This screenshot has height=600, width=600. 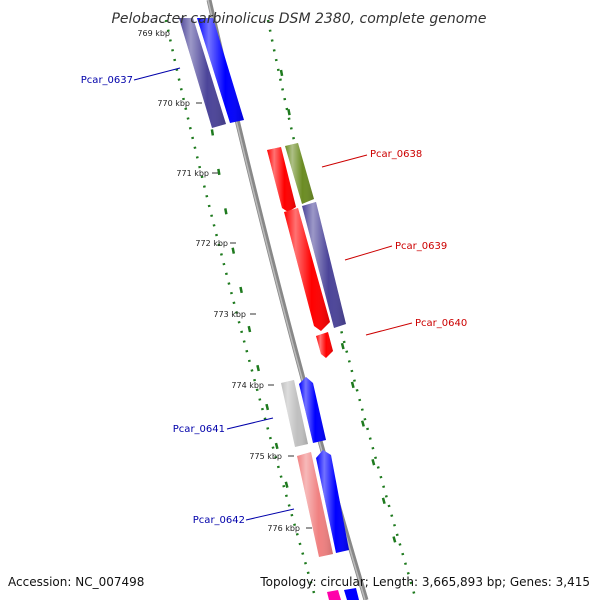 What do you see at coordinates (76, 582) in the screenshot?
I see `accession-text: Accession: NC_007498` at bounding box center [76, 582].